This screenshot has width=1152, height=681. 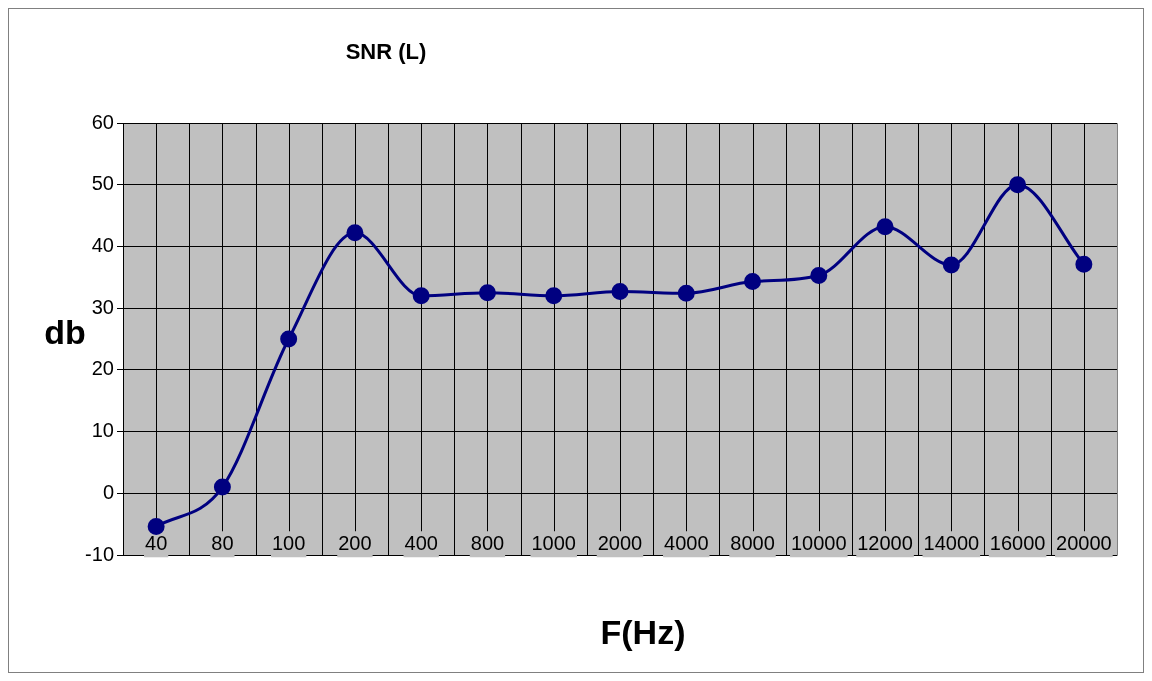 What do you see at coordinates (99, 553) in the screenshot?
I see `y-tick-label: -10` at bounding box center [99, 553].